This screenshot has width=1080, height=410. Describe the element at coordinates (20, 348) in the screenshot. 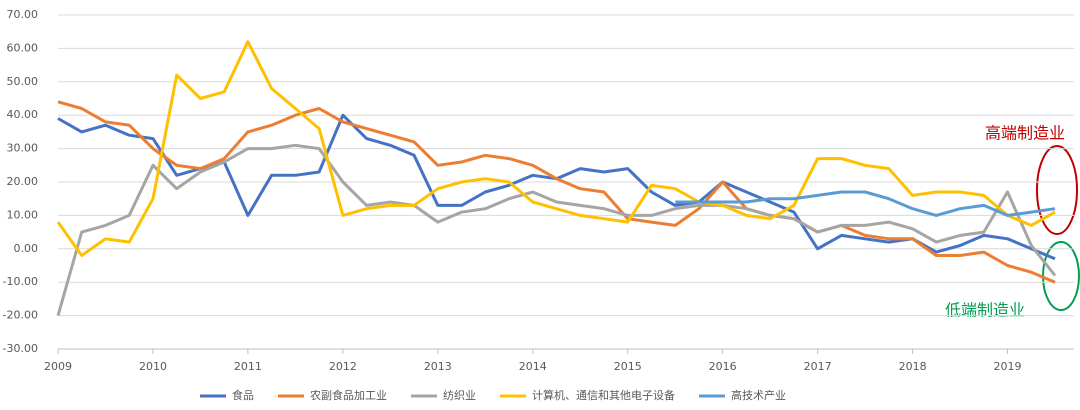

I see `y-tick-label: -30.00` at that location.